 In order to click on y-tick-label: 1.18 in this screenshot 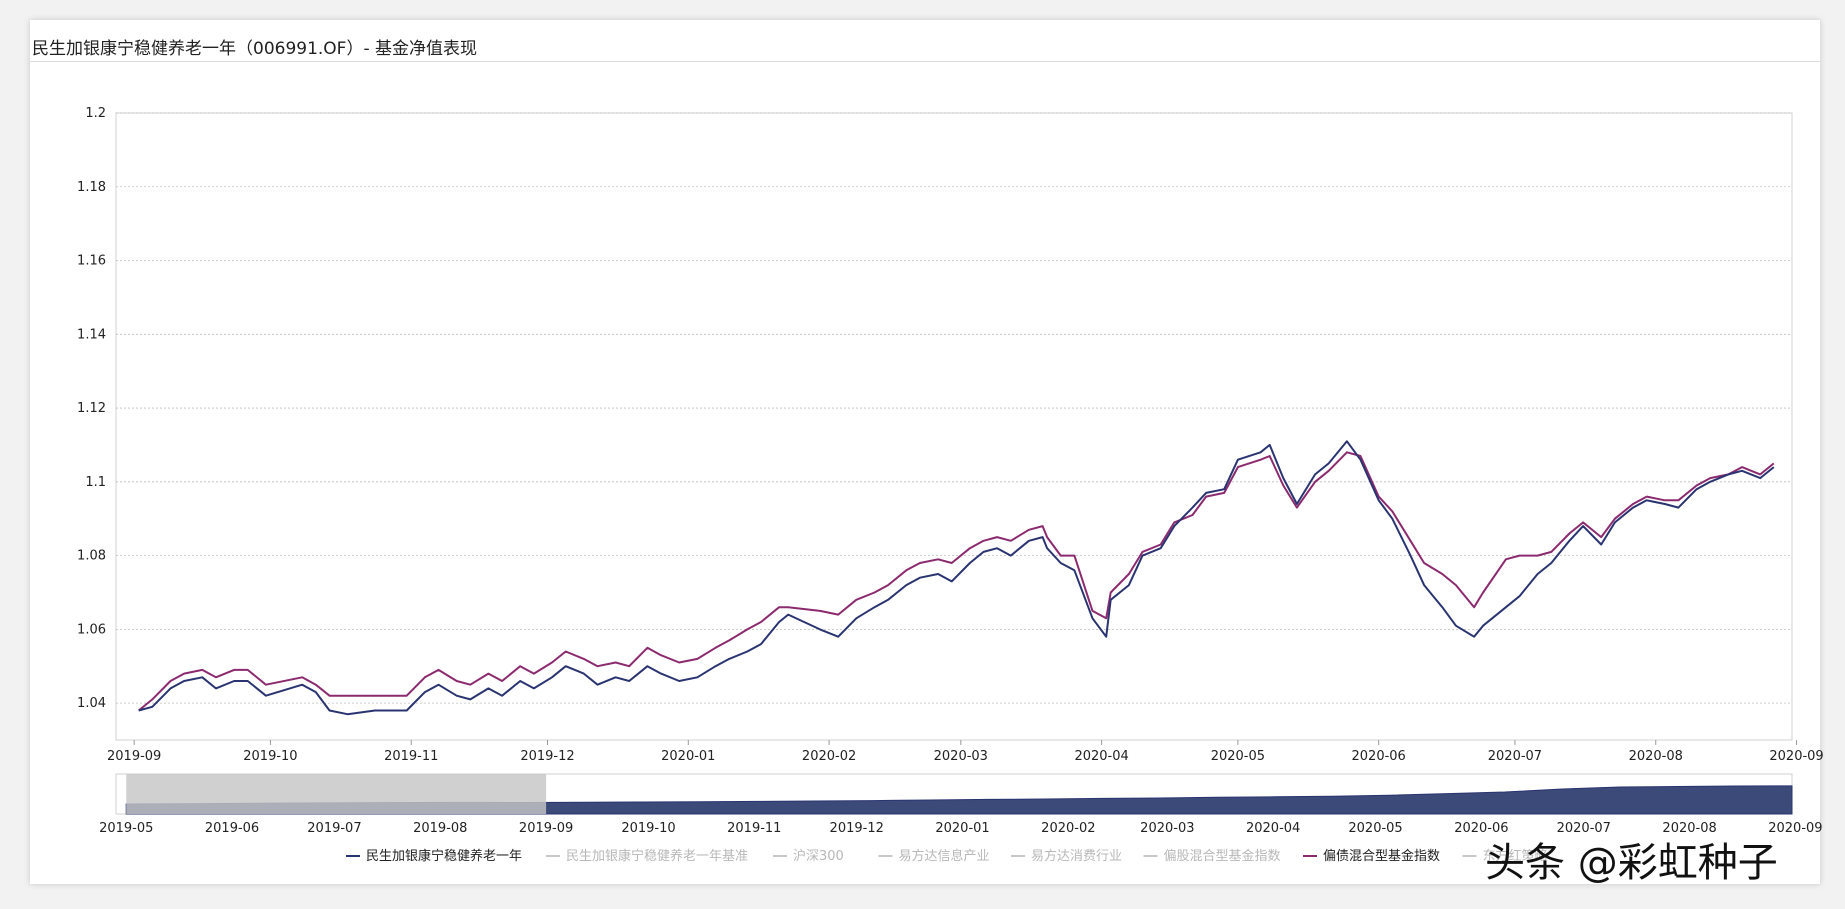, I will do `click(91, 187)`.